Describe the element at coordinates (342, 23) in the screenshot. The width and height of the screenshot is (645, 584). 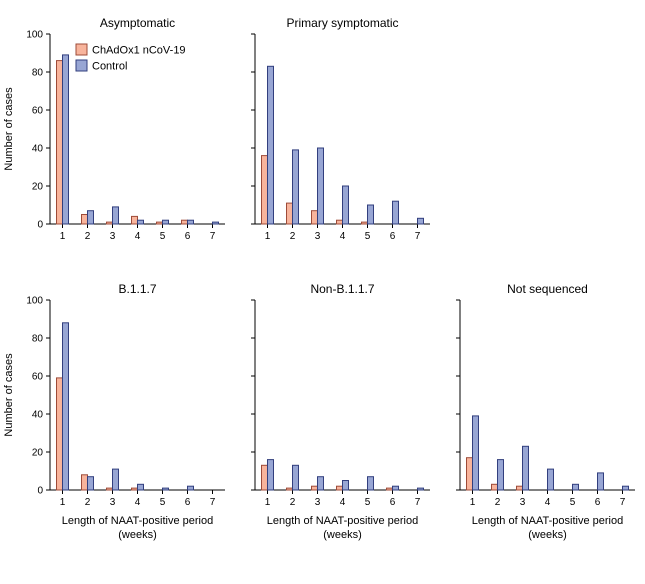
I see `panel-title: Primary symptomatic` at that location.